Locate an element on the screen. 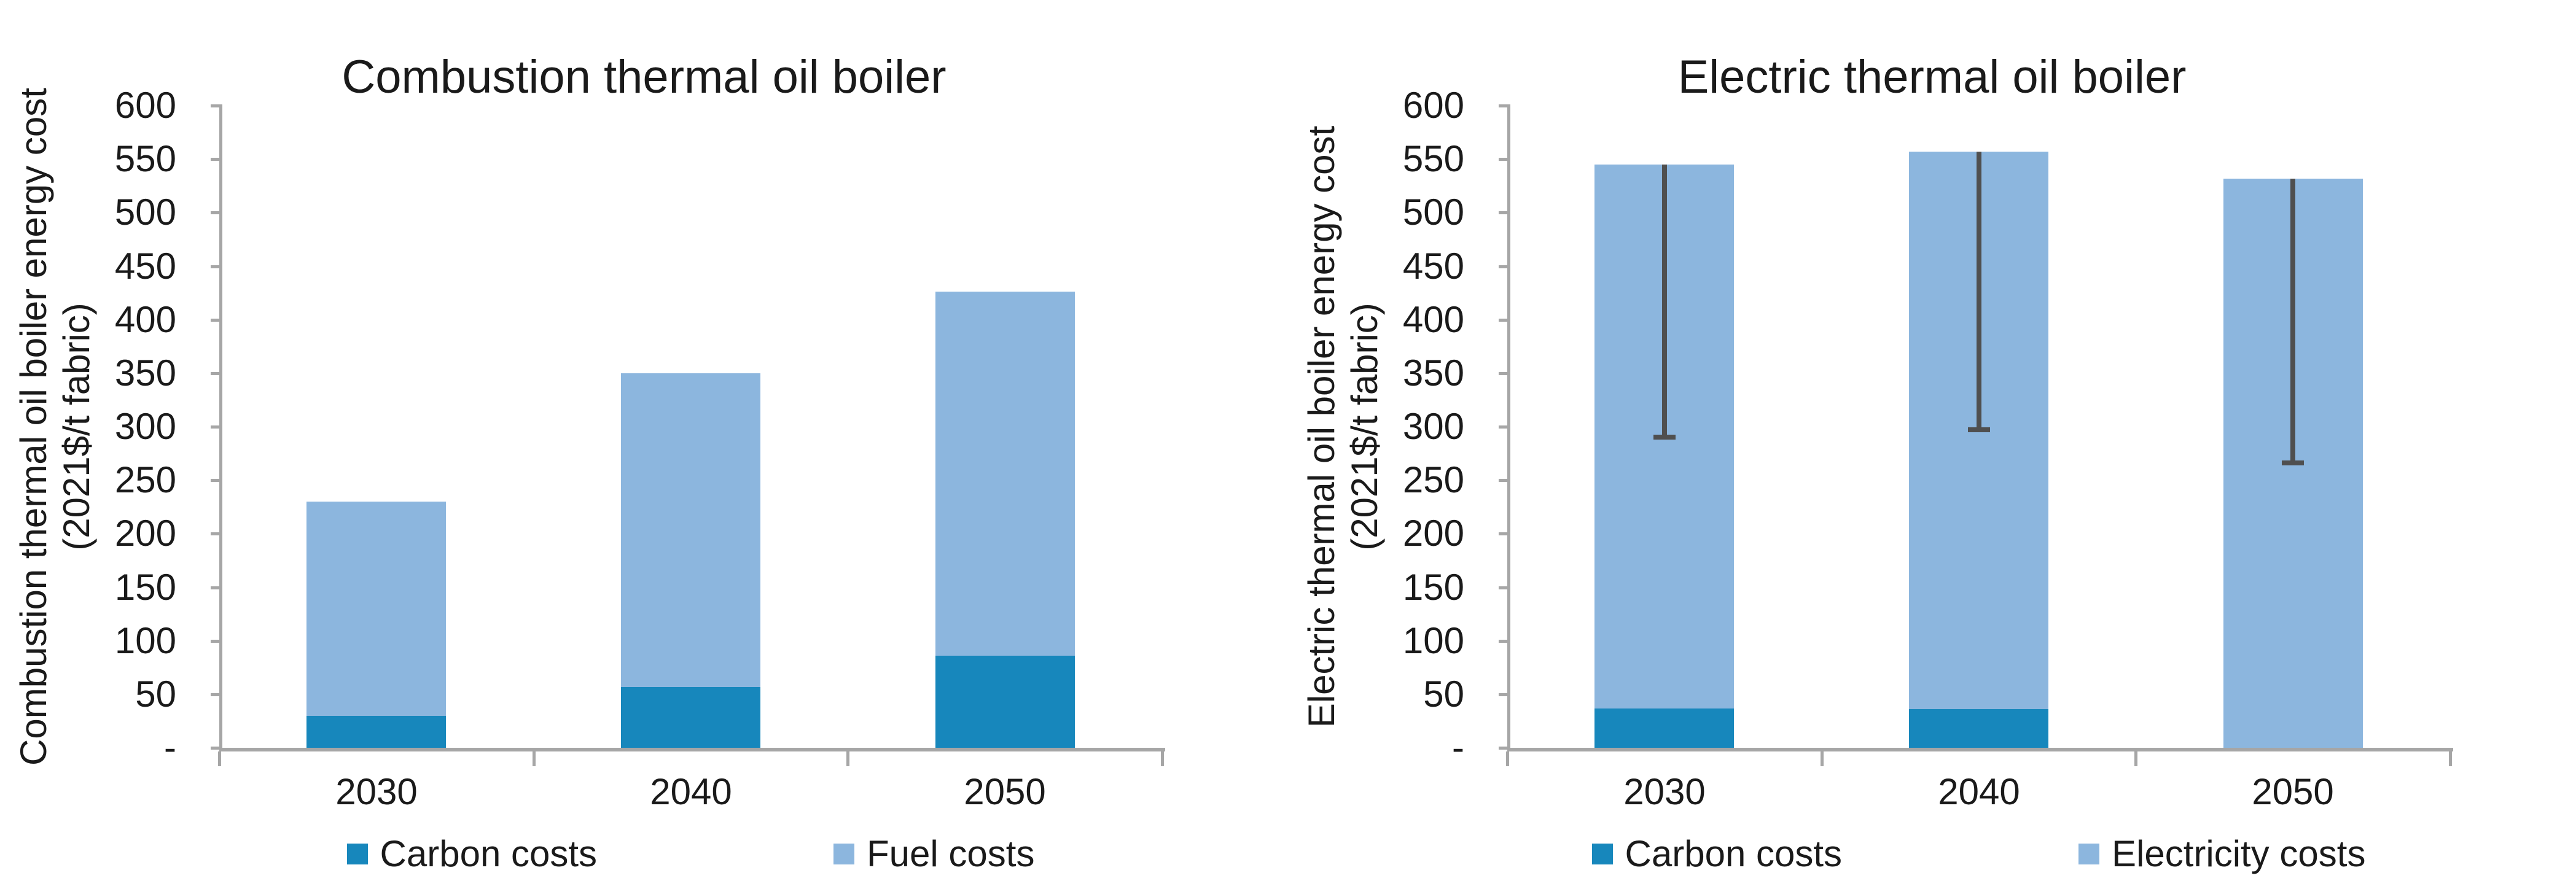 The width and height of the screenshot is (2576, 889). x-axis-line is located at coordinates (1980, 750).